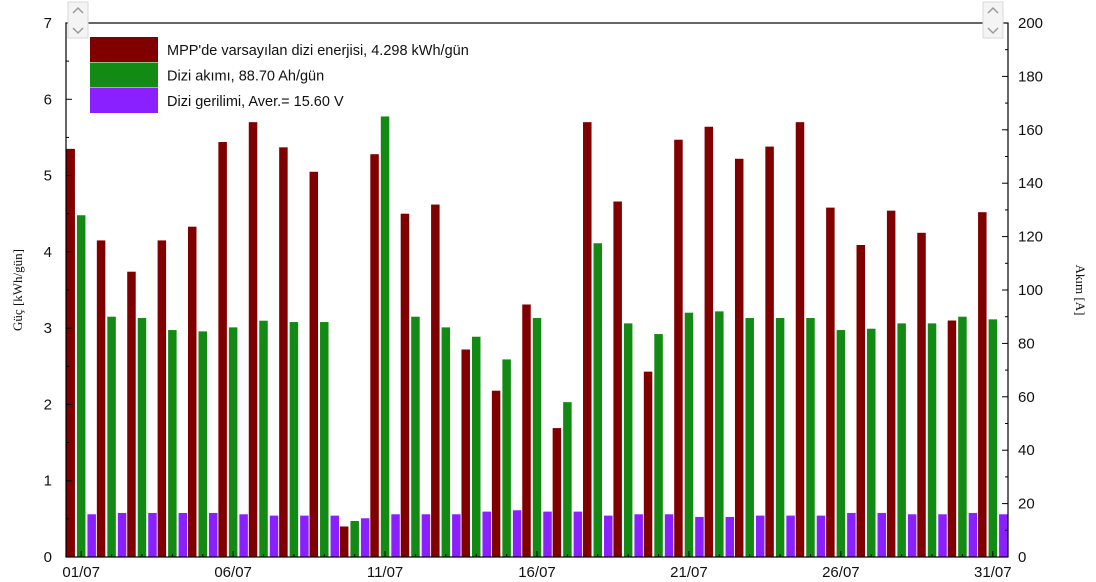 This screenshot has width=1096, height=582. Describe the element at coordinates (78, 20) in the screenshot. I see `left-scroll-control` at that location.